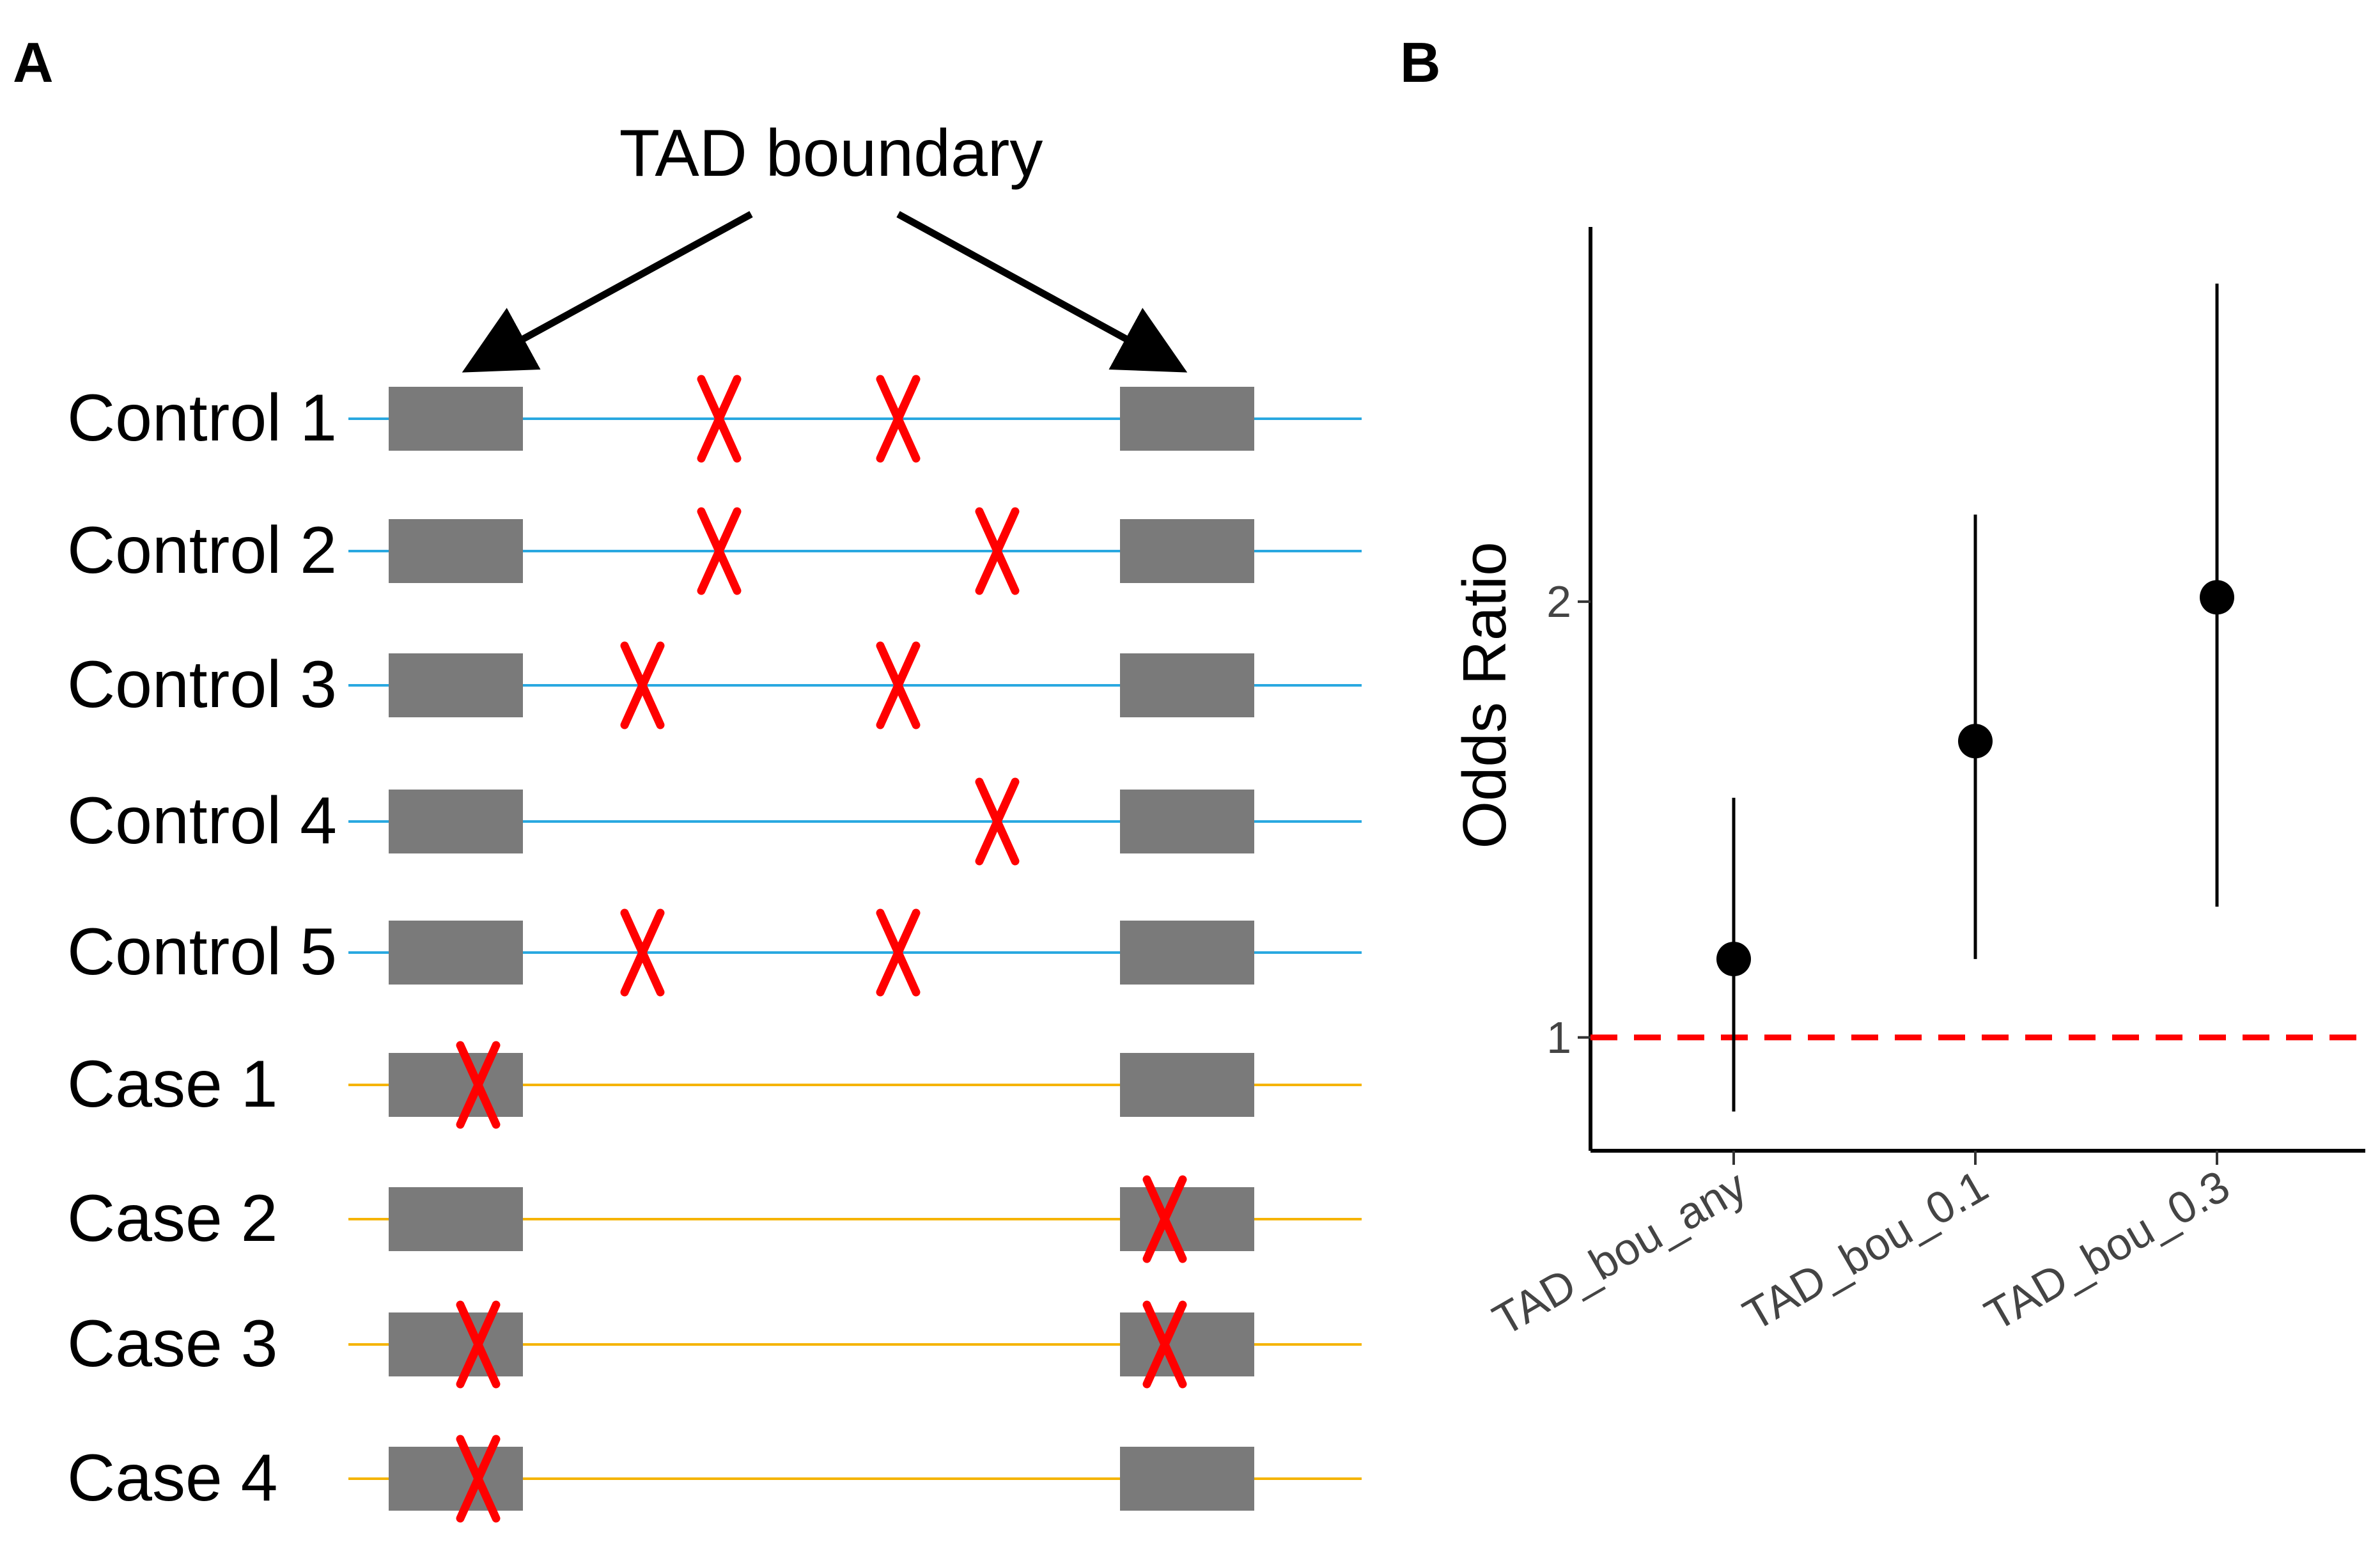 This screenshot has height=1542, width=2380. Describe the element at coordinates (607, 292) in the screenshot. I see `left-boundary-arrow` at that location.